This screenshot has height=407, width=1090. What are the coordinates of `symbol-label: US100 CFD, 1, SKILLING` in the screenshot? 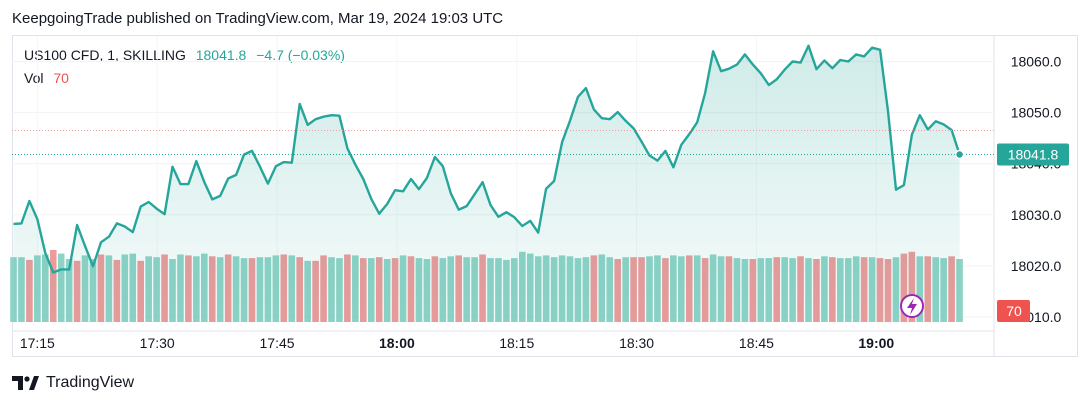 It's located at (105, 55).